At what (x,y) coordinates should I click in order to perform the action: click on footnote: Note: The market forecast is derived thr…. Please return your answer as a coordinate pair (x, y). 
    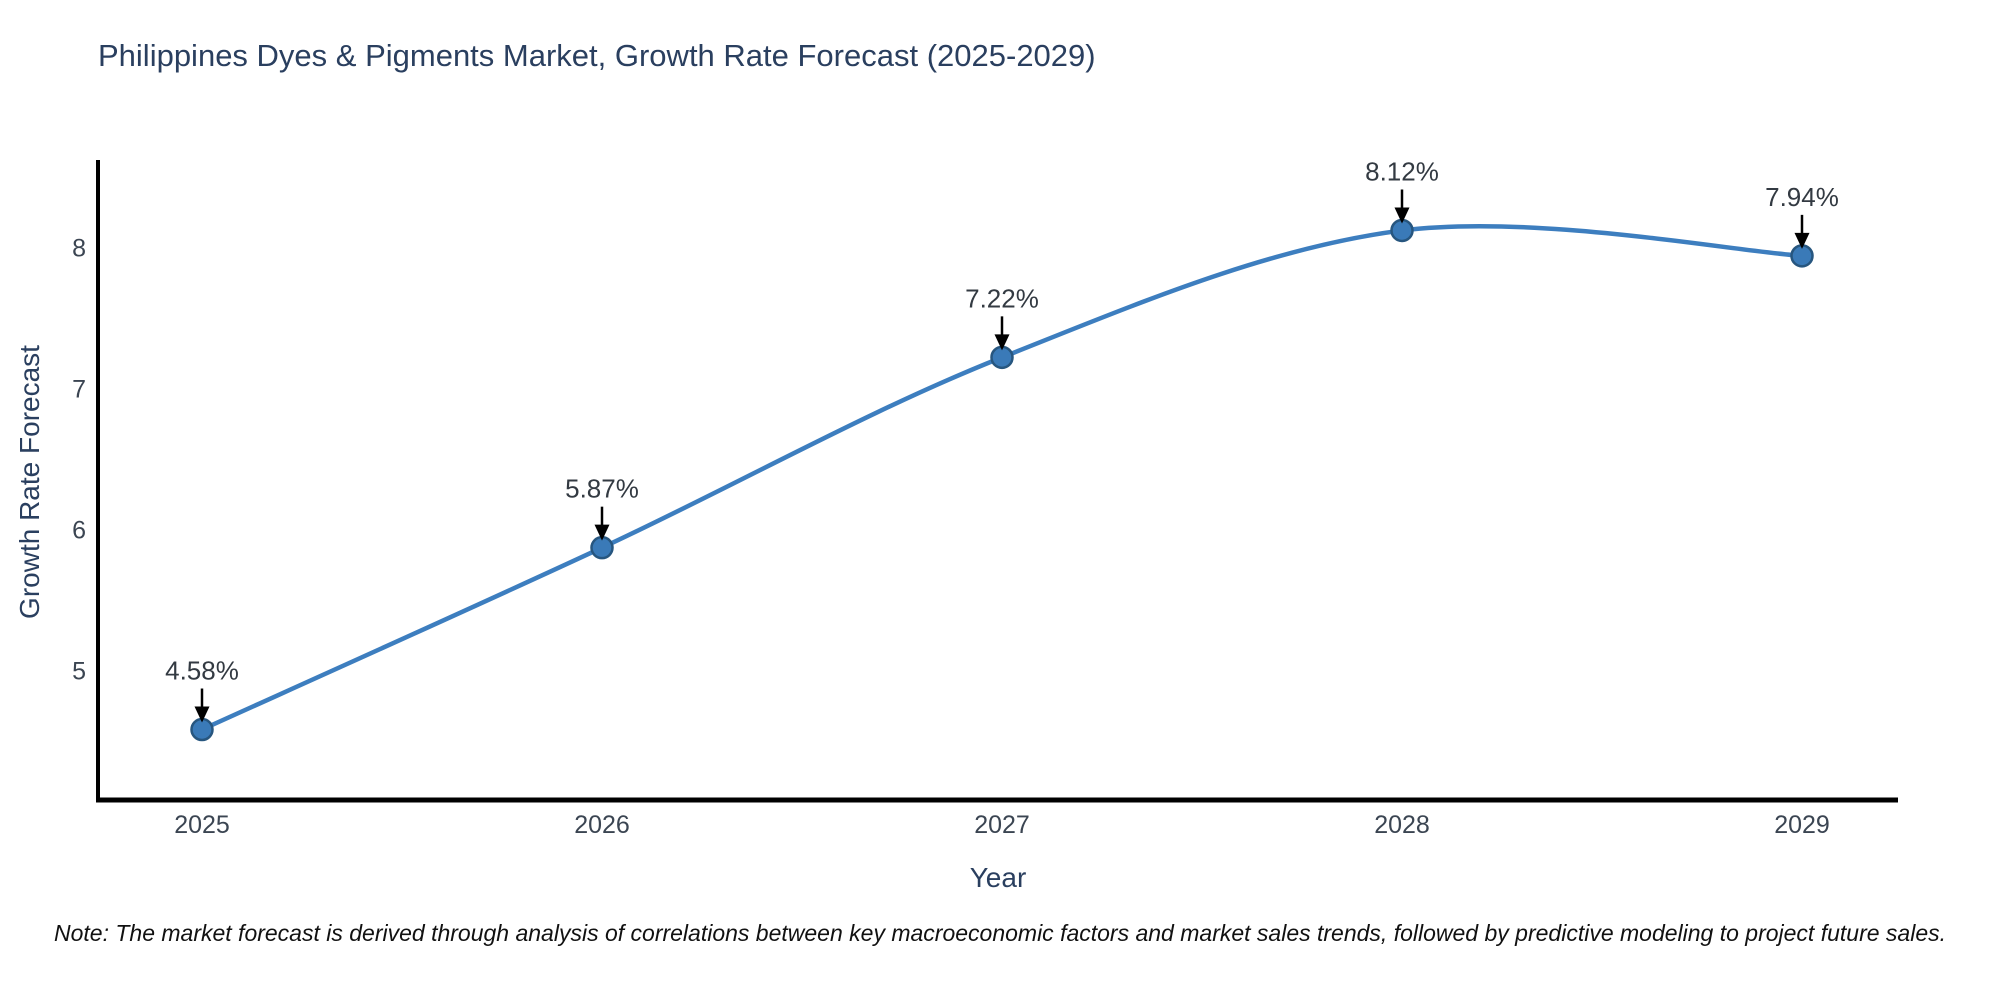
    Looking at the image, I should click on (1000, 933).